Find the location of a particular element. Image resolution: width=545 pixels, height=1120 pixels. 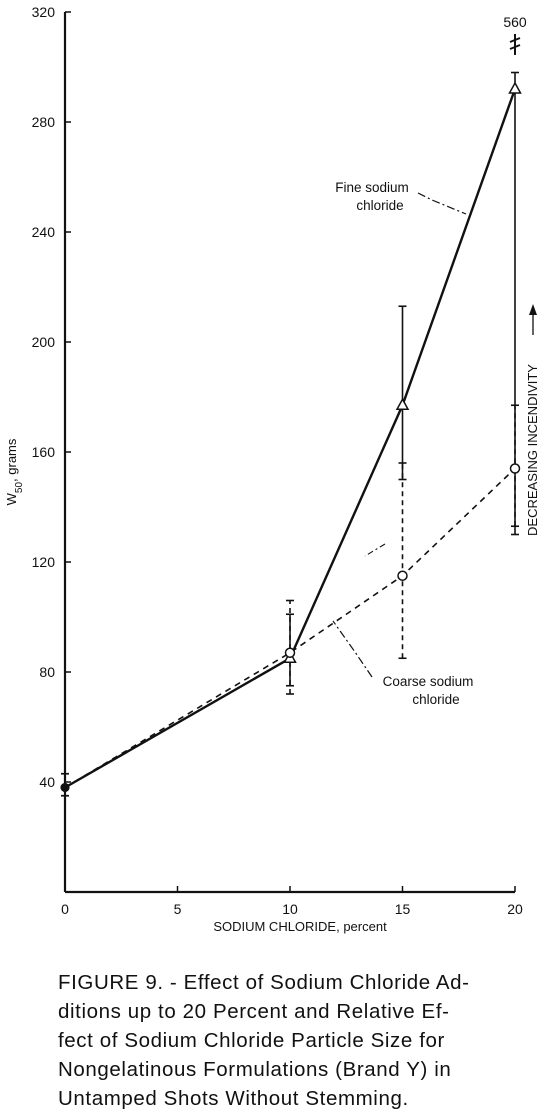

right-label-arrowhead is located at coordinates (533, 309).